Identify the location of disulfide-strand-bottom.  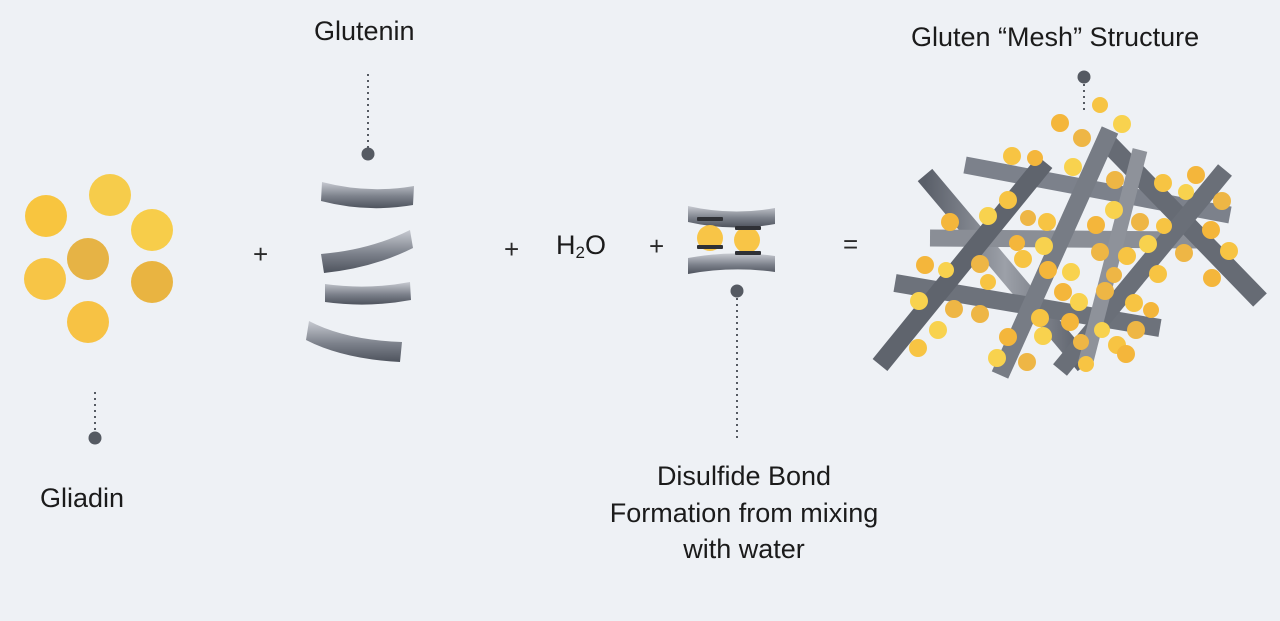
(731, 263).